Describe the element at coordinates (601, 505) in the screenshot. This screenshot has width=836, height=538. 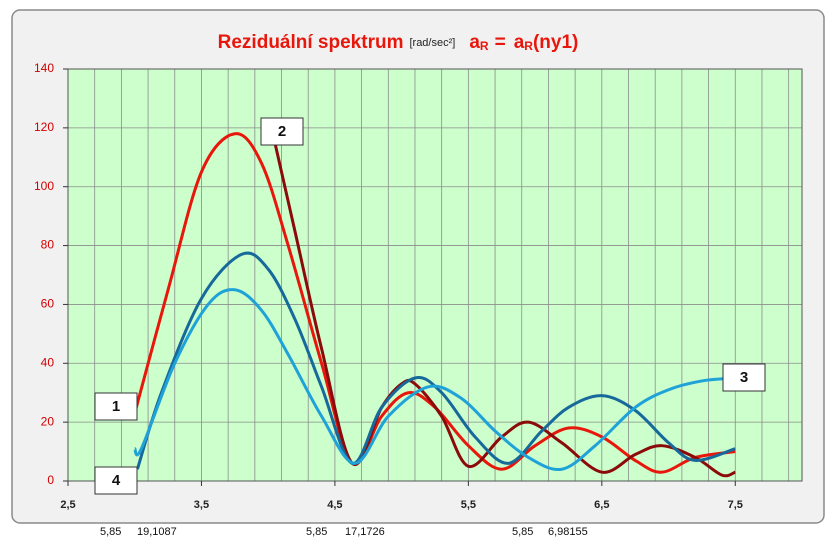
I see `x-tick-label: 6,5` at that location.